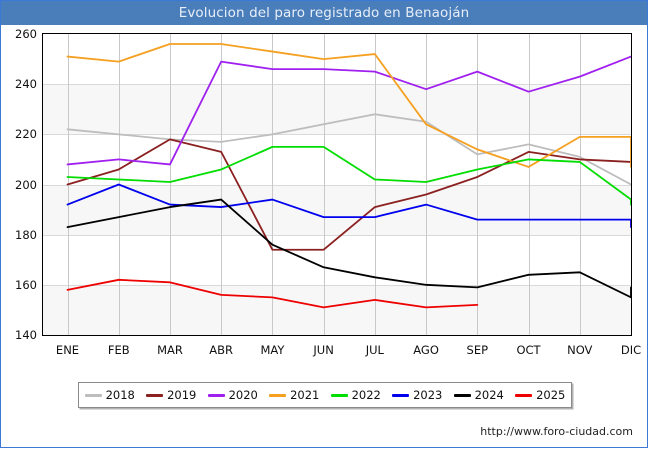  Describe the element at coordinates (348, 206) in the screenshot. I see `series-line-2023` at that location.